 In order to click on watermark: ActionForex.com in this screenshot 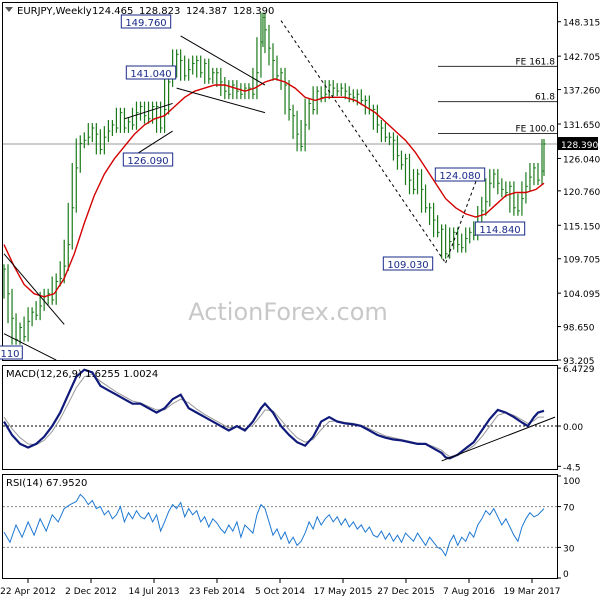, I will do `click(288, 312)`.